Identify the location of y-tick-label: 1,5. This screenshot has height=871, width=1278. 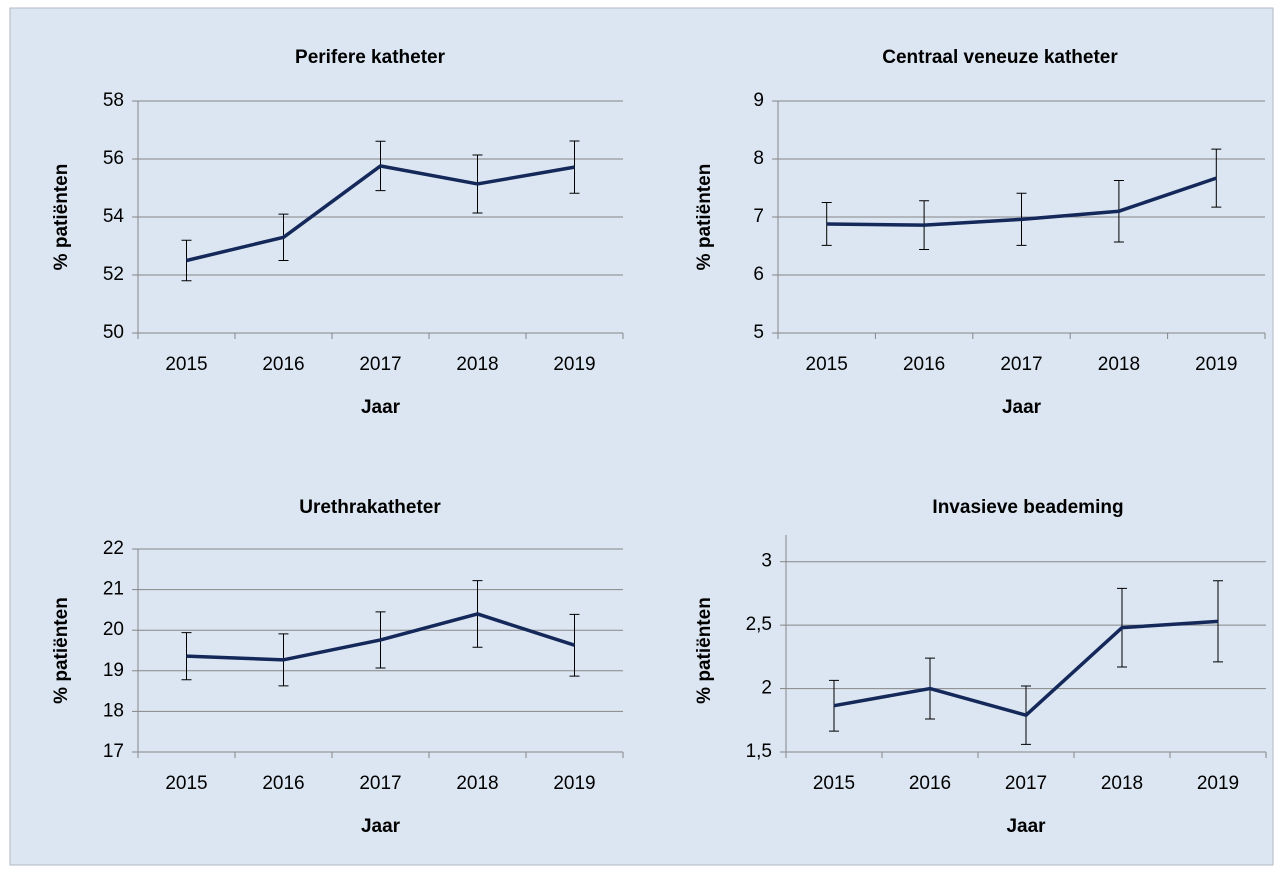
(759, 751).